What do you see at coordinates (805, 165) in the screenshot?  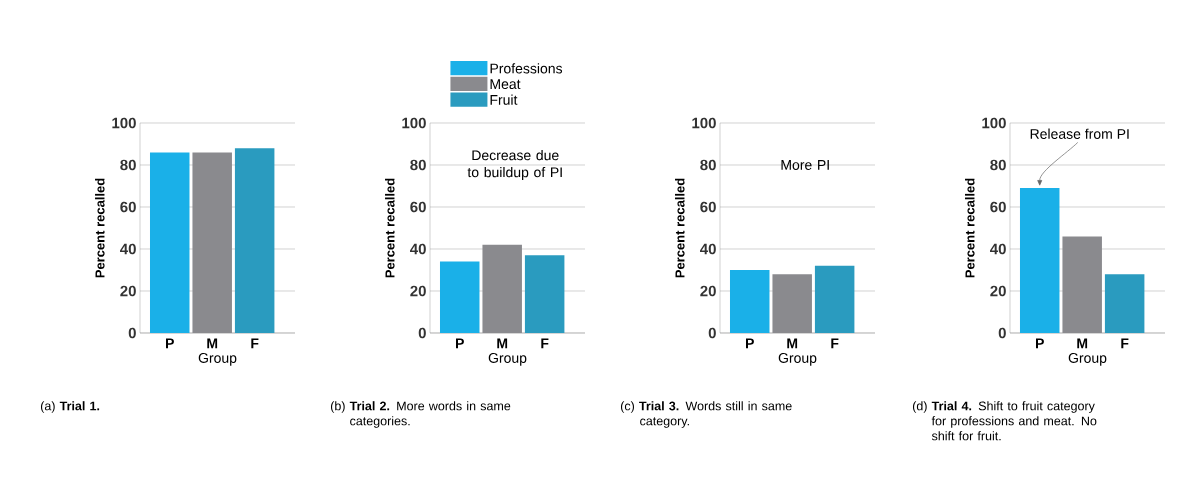 I see `annotation: More PI` at bounding box center [805, 165].